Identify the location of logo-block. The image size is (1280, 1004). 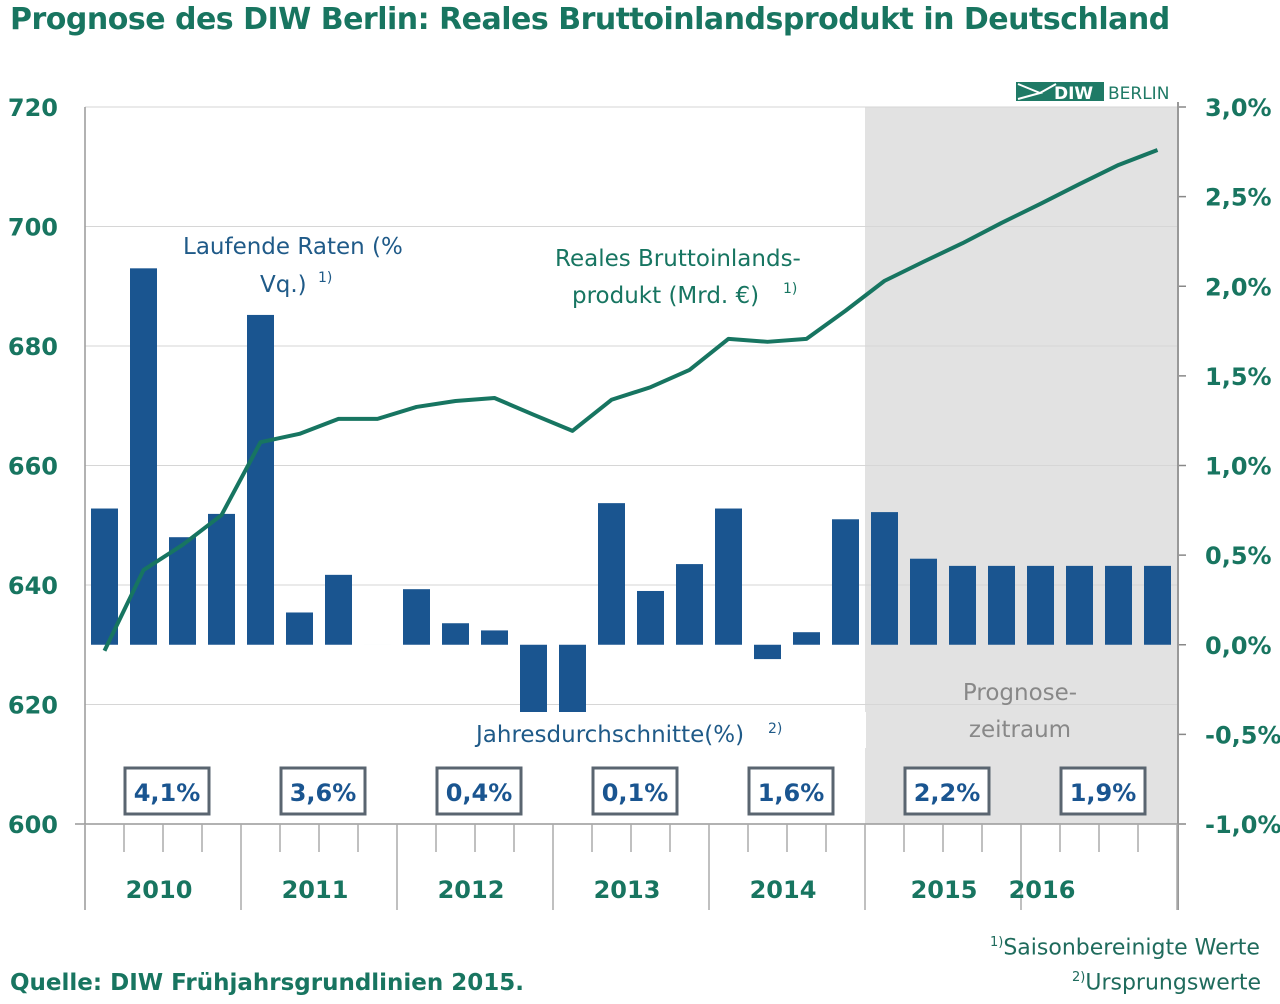
(1060, 91).